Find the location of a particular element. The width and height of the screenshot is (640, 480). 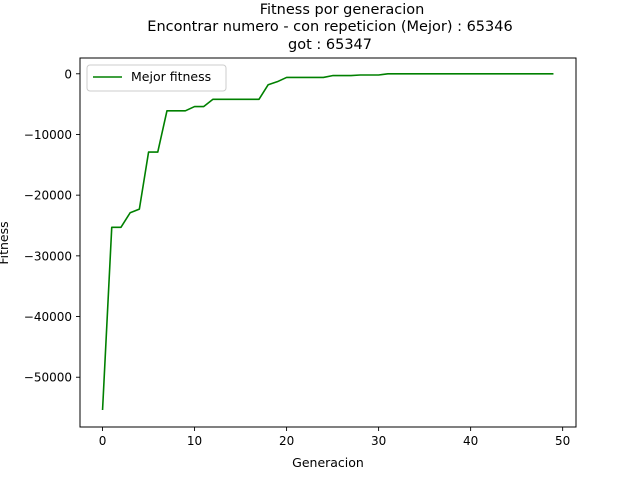

x-tick-label: 50 is located at coordinates (562, 441).